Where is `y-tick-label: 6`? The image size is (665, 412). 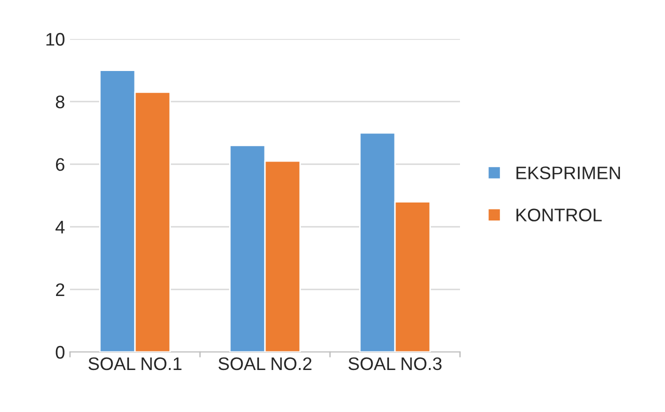
y-tick-label: 6 is located at coordinates (60, 164).